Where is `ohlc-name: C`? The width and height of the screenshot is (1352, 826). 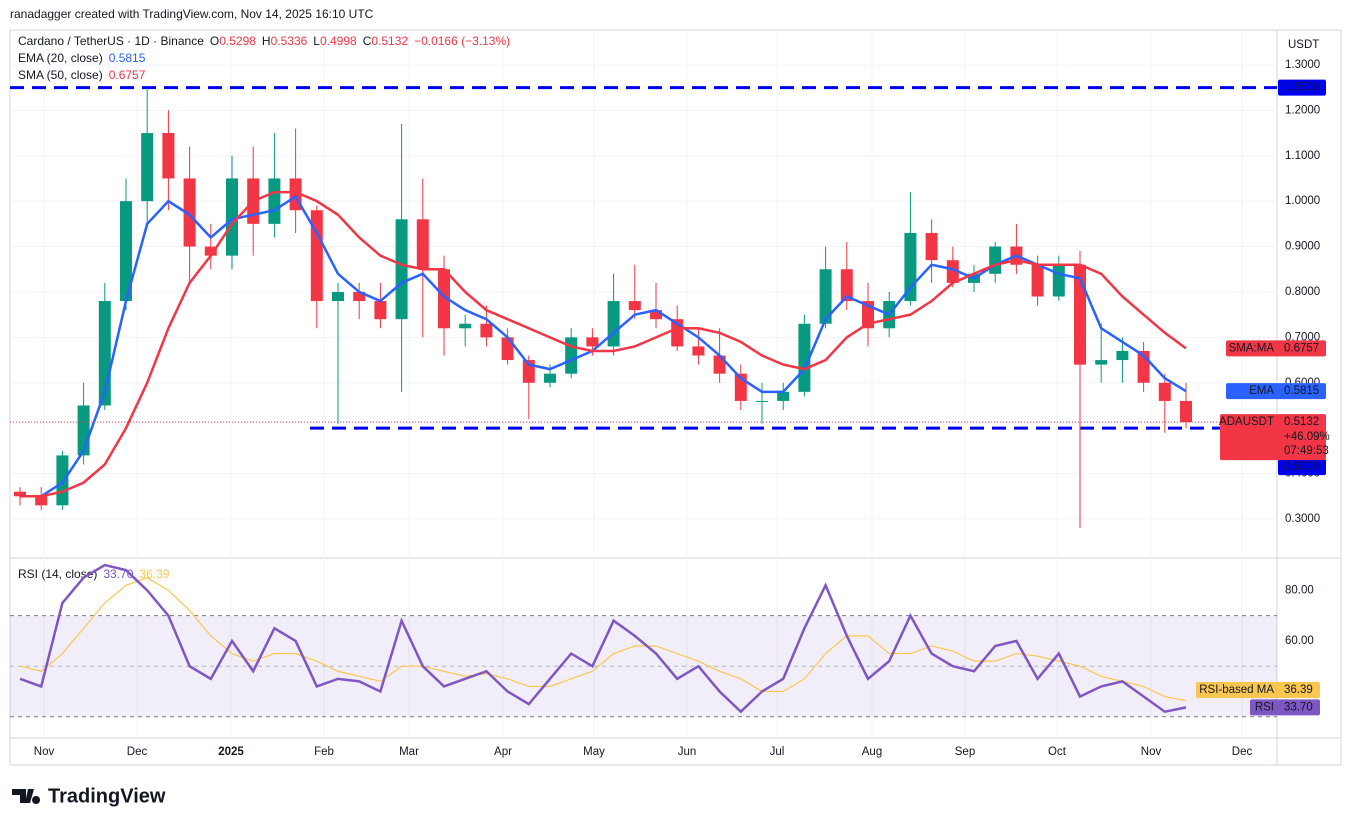
ohlc-name: C is located at coordinates (367, 41).